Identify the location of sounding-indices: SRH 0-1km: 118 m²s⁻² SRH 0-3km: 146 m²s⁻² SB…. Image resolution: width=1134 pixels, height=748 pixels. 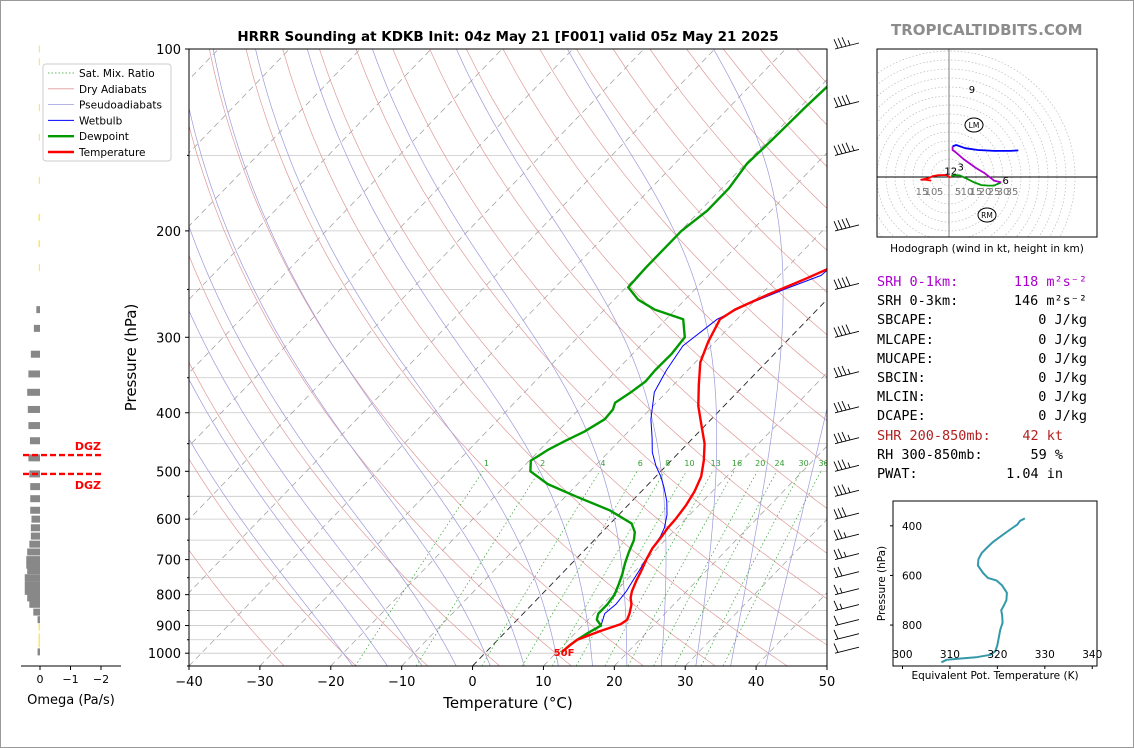
(988, 378).